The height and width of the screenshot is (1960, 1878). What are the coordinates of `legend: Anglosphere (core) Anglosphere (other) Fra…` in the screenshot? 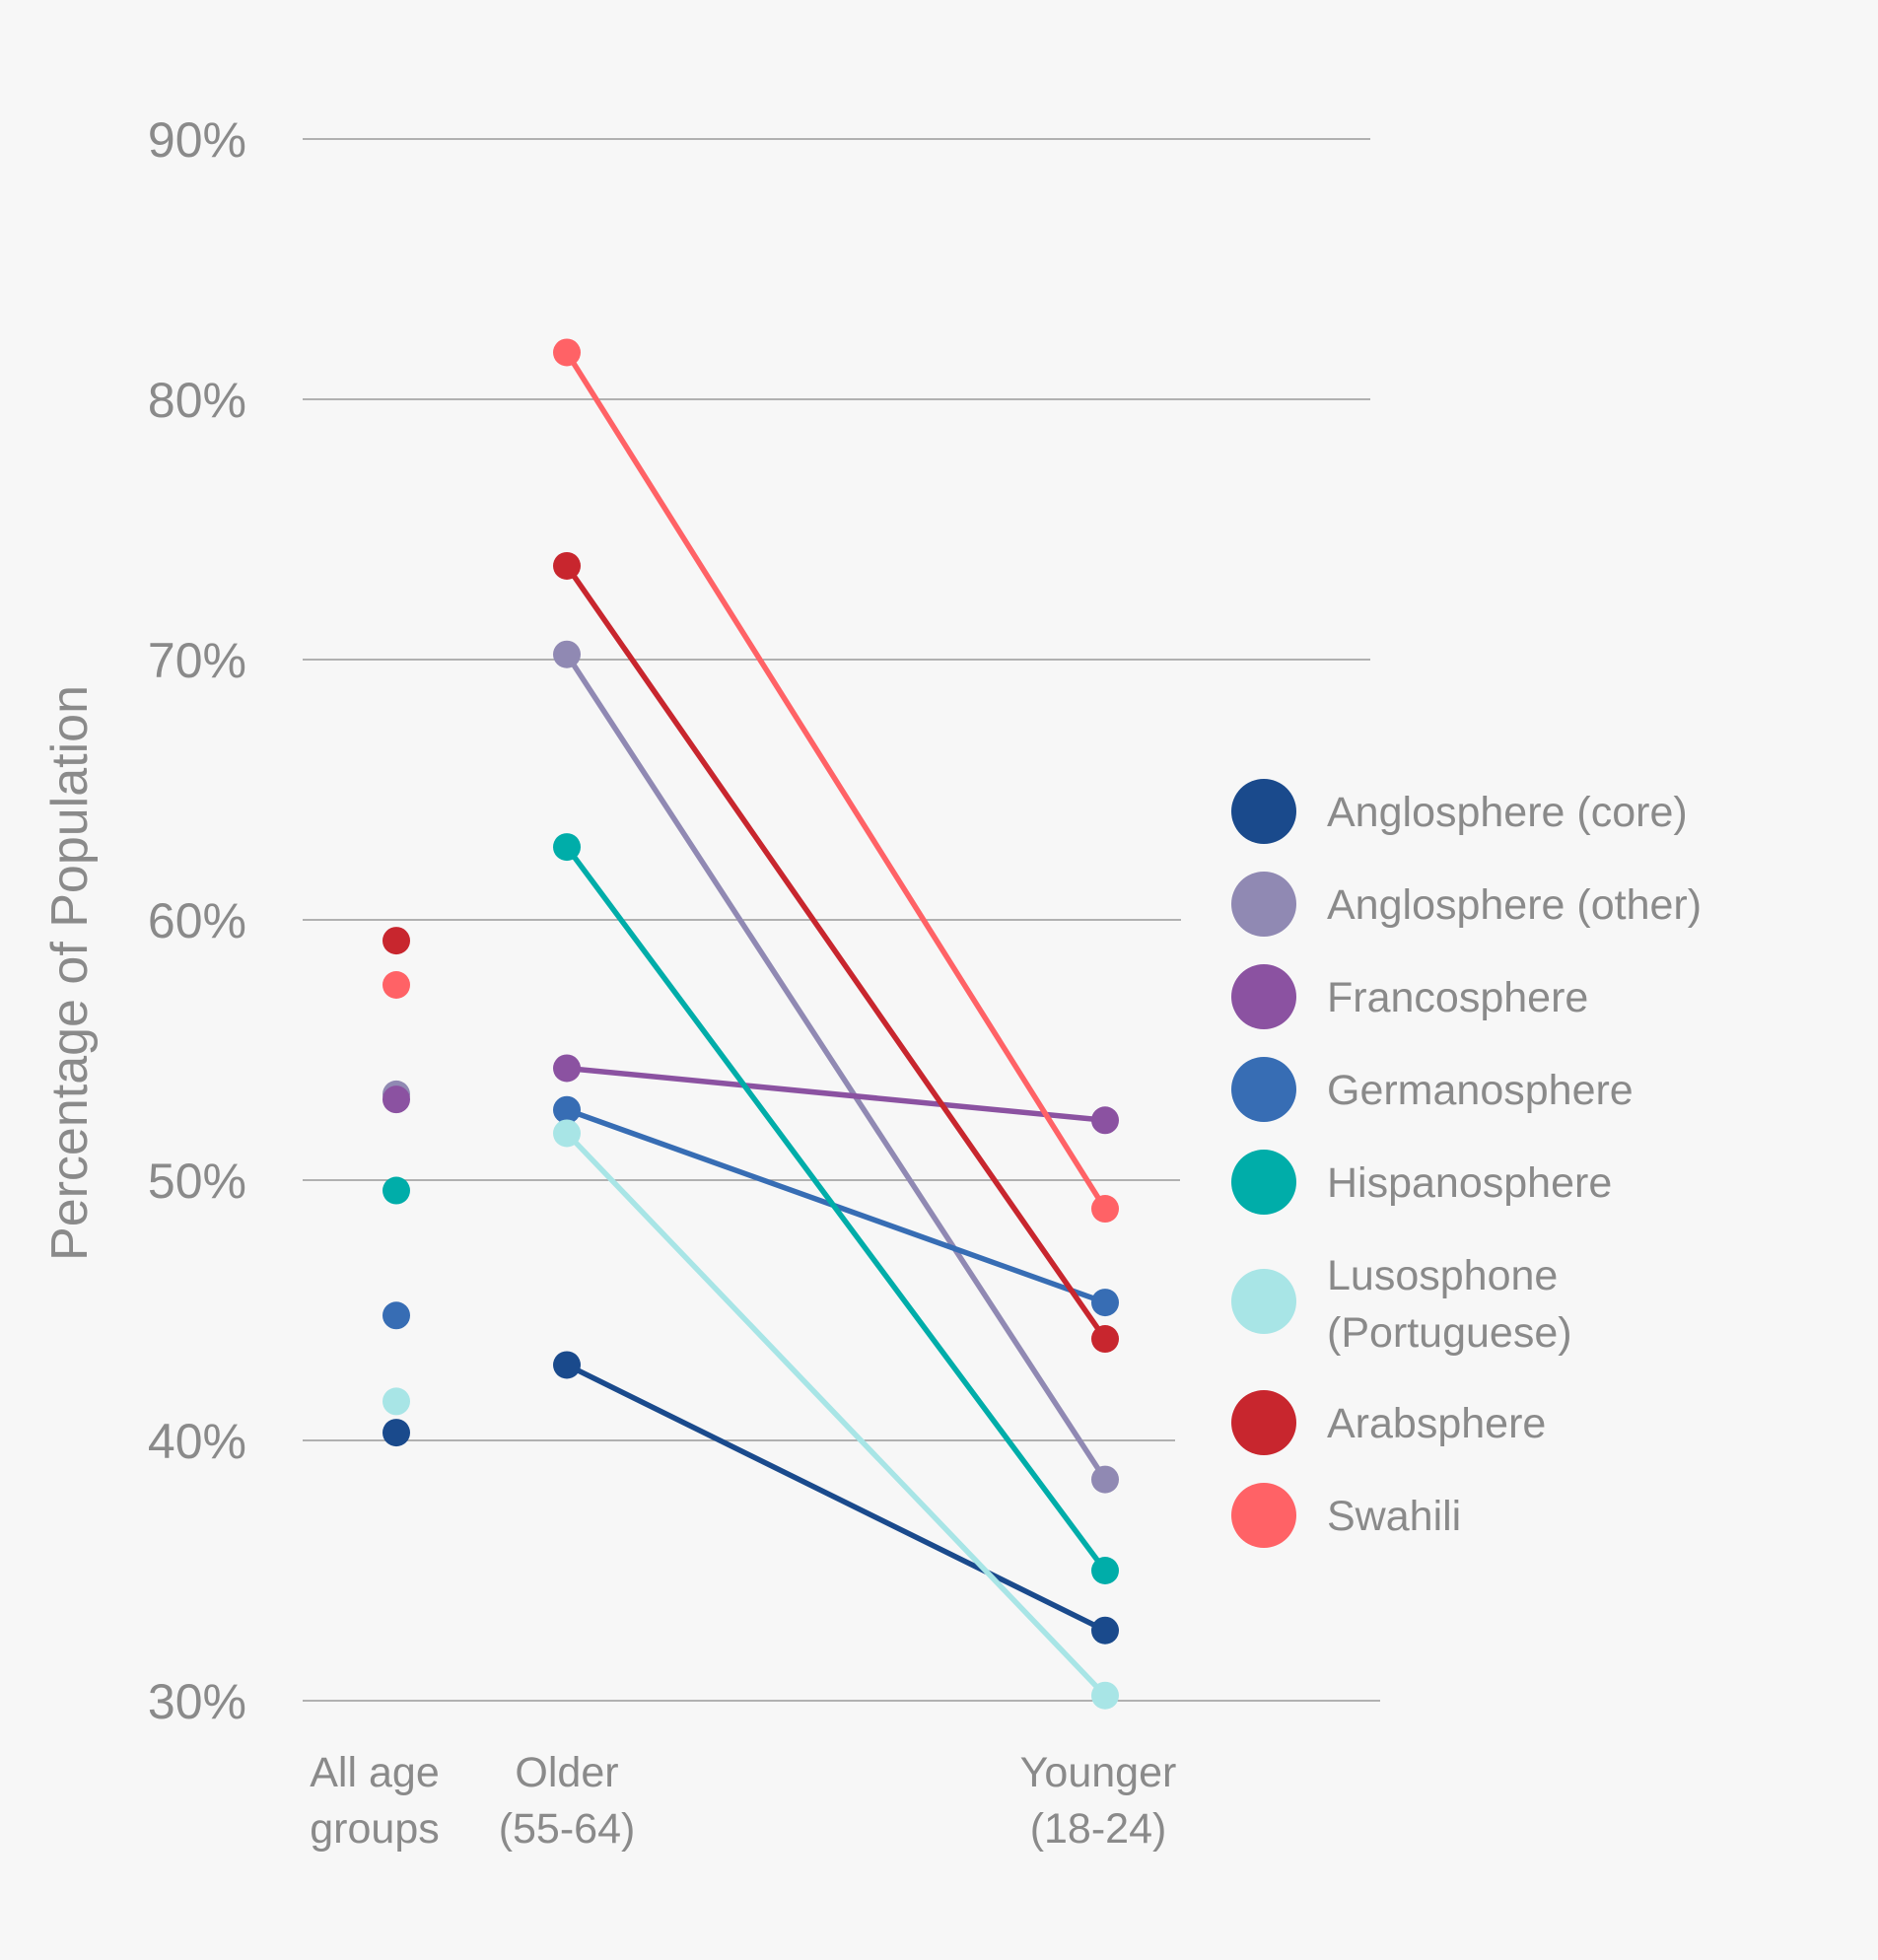 It's located at (1466, 1163).